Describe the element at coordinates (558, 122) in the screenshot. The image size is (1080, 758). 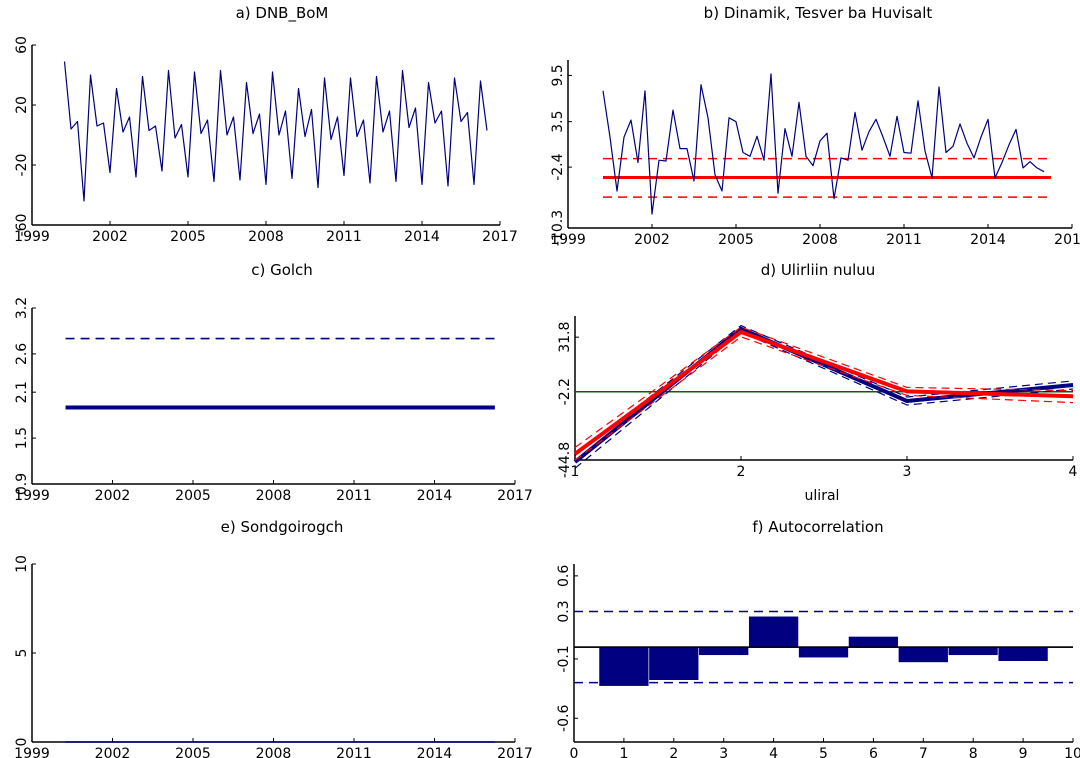
I see `panel-b-y-tick-label: 3.5` at that location.